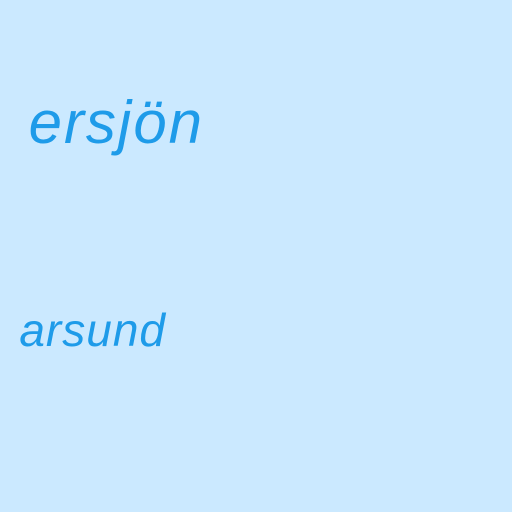 The image size is (512, 512). I want to click on lake-name-label: ersjön, so click(116, 122).